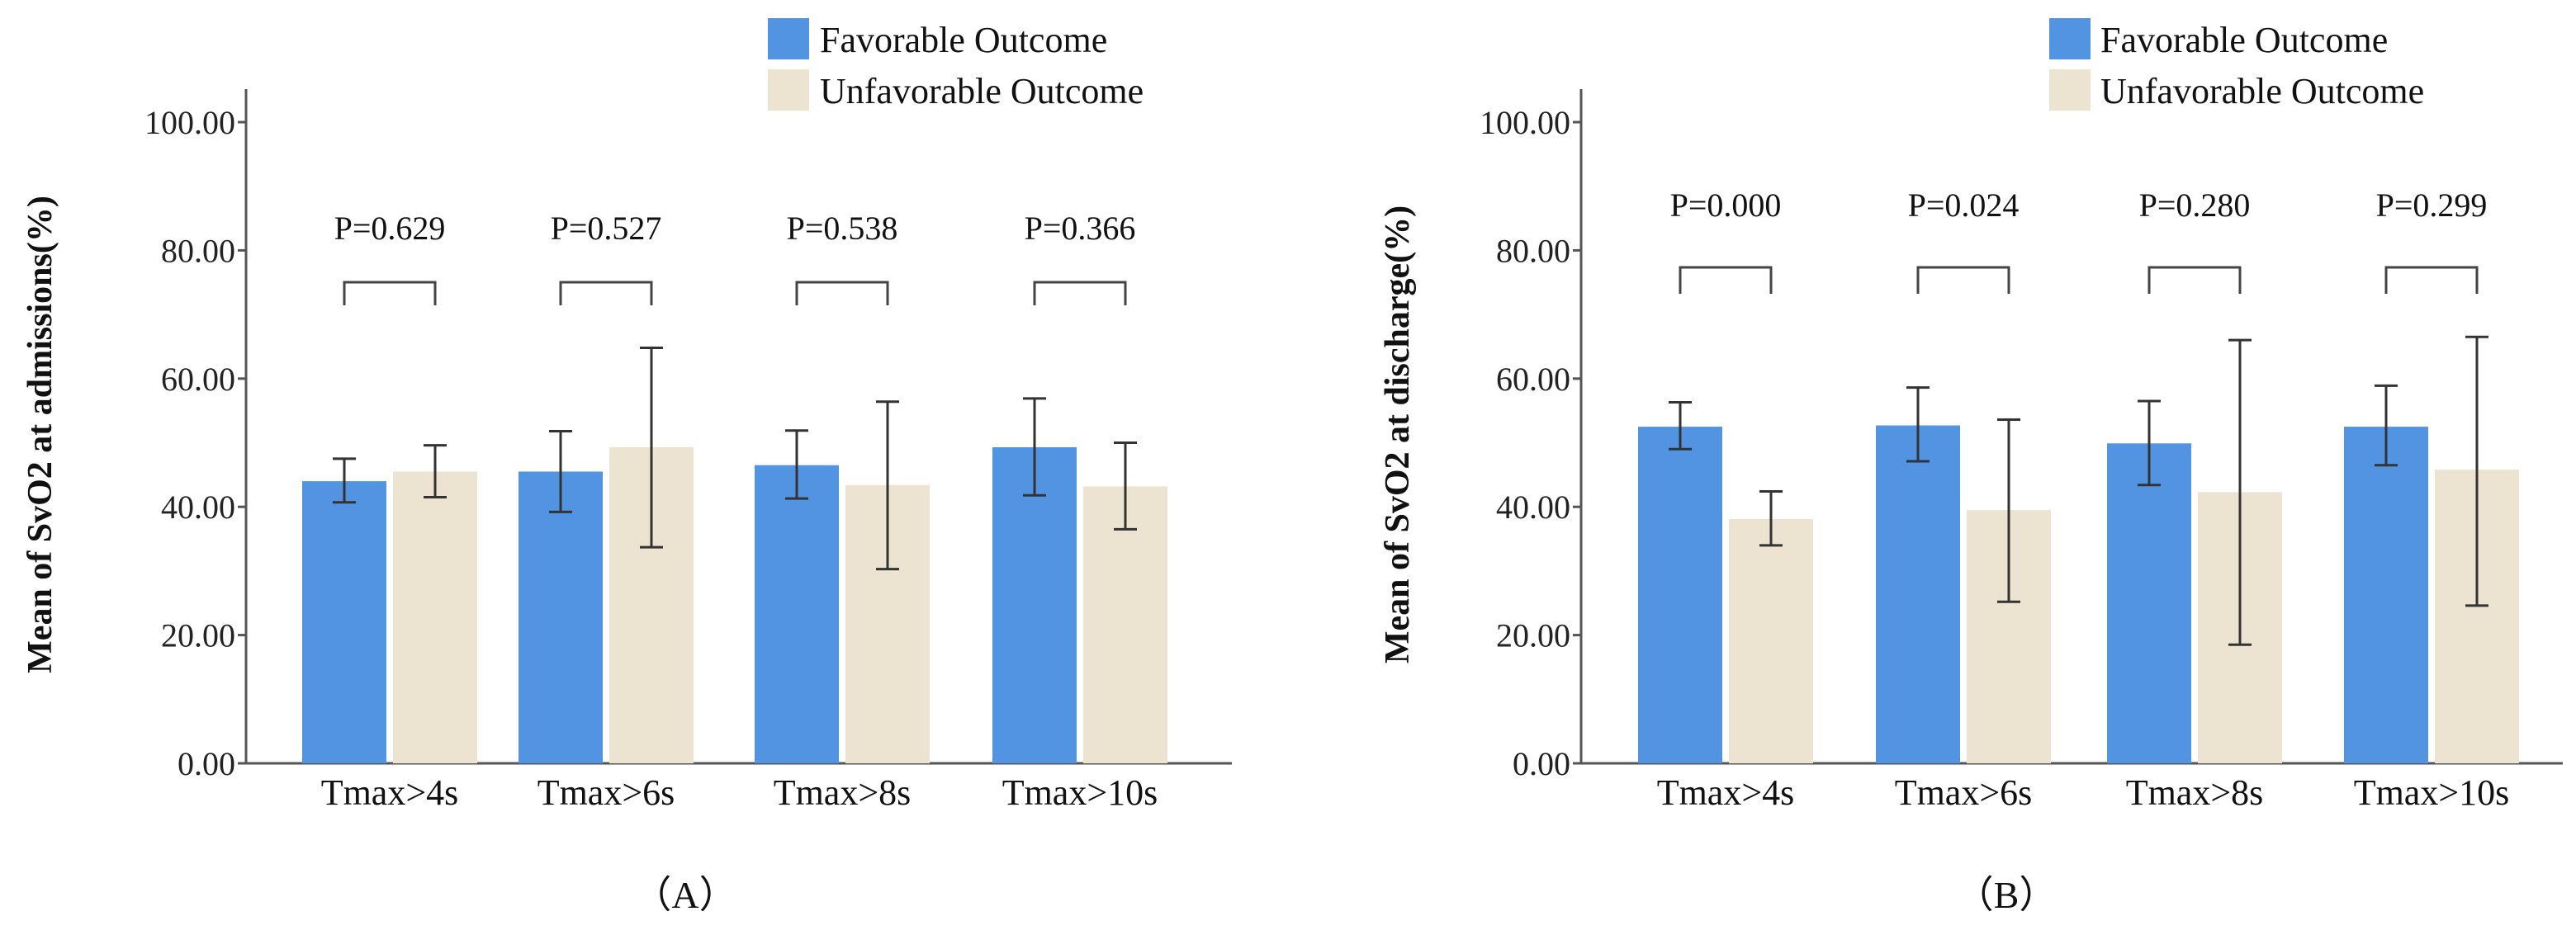  Describe the element at coordinates (390, 228) in the screenshot. I see `p-value-label: P=0.629` at that location.